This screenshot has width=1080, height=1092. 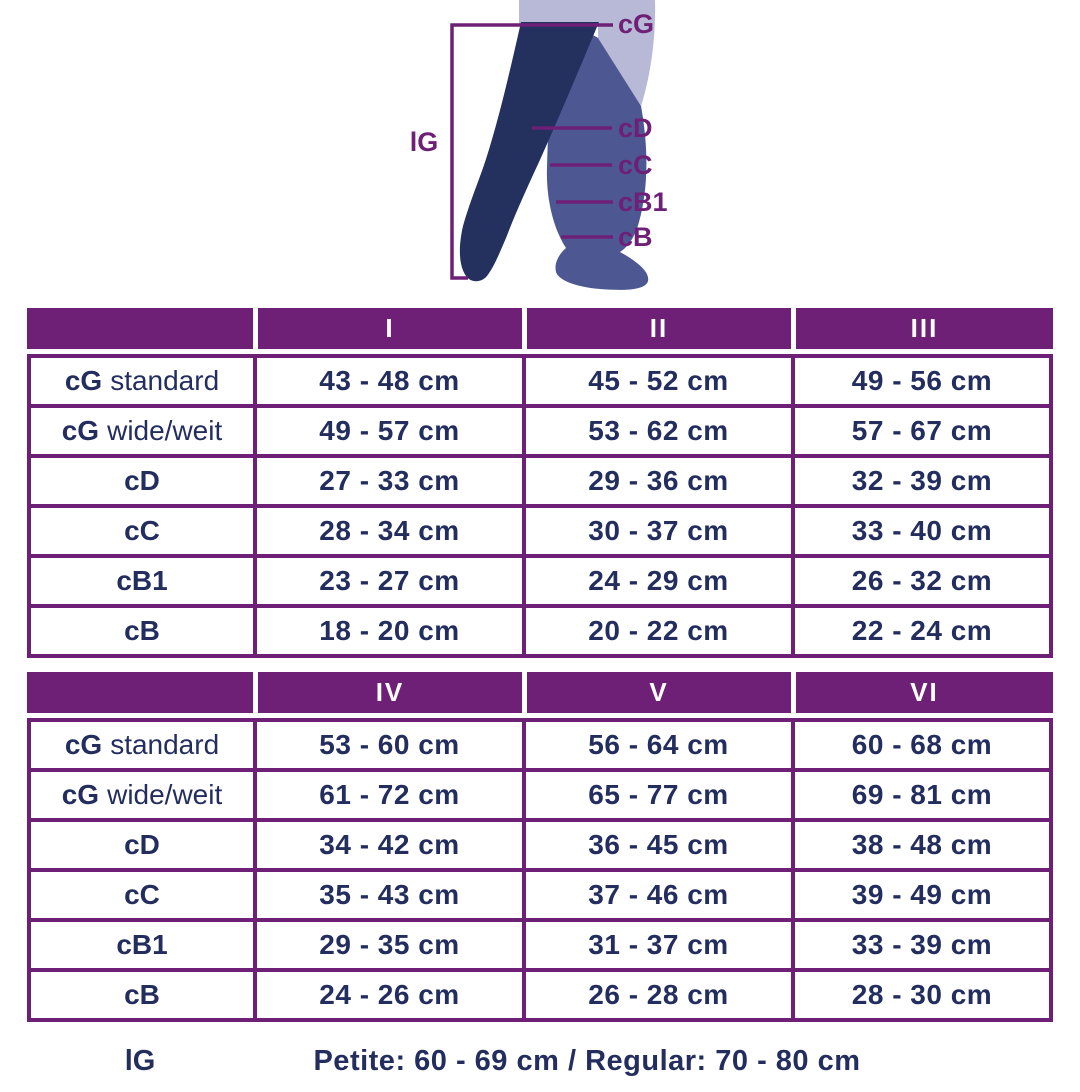 What do you see at coordinates (387, 845) in the screenshot?
I see `size-value-cell: 34 - 42 cm` at bounding box center [387, 845].